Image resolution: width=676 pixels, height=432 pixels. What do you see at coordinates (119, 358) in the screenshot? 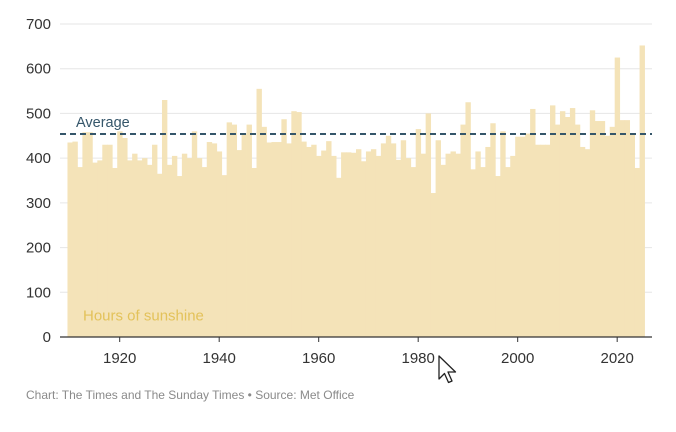
I see `x-tick-label: 1920` at bounding box center [119, 358].